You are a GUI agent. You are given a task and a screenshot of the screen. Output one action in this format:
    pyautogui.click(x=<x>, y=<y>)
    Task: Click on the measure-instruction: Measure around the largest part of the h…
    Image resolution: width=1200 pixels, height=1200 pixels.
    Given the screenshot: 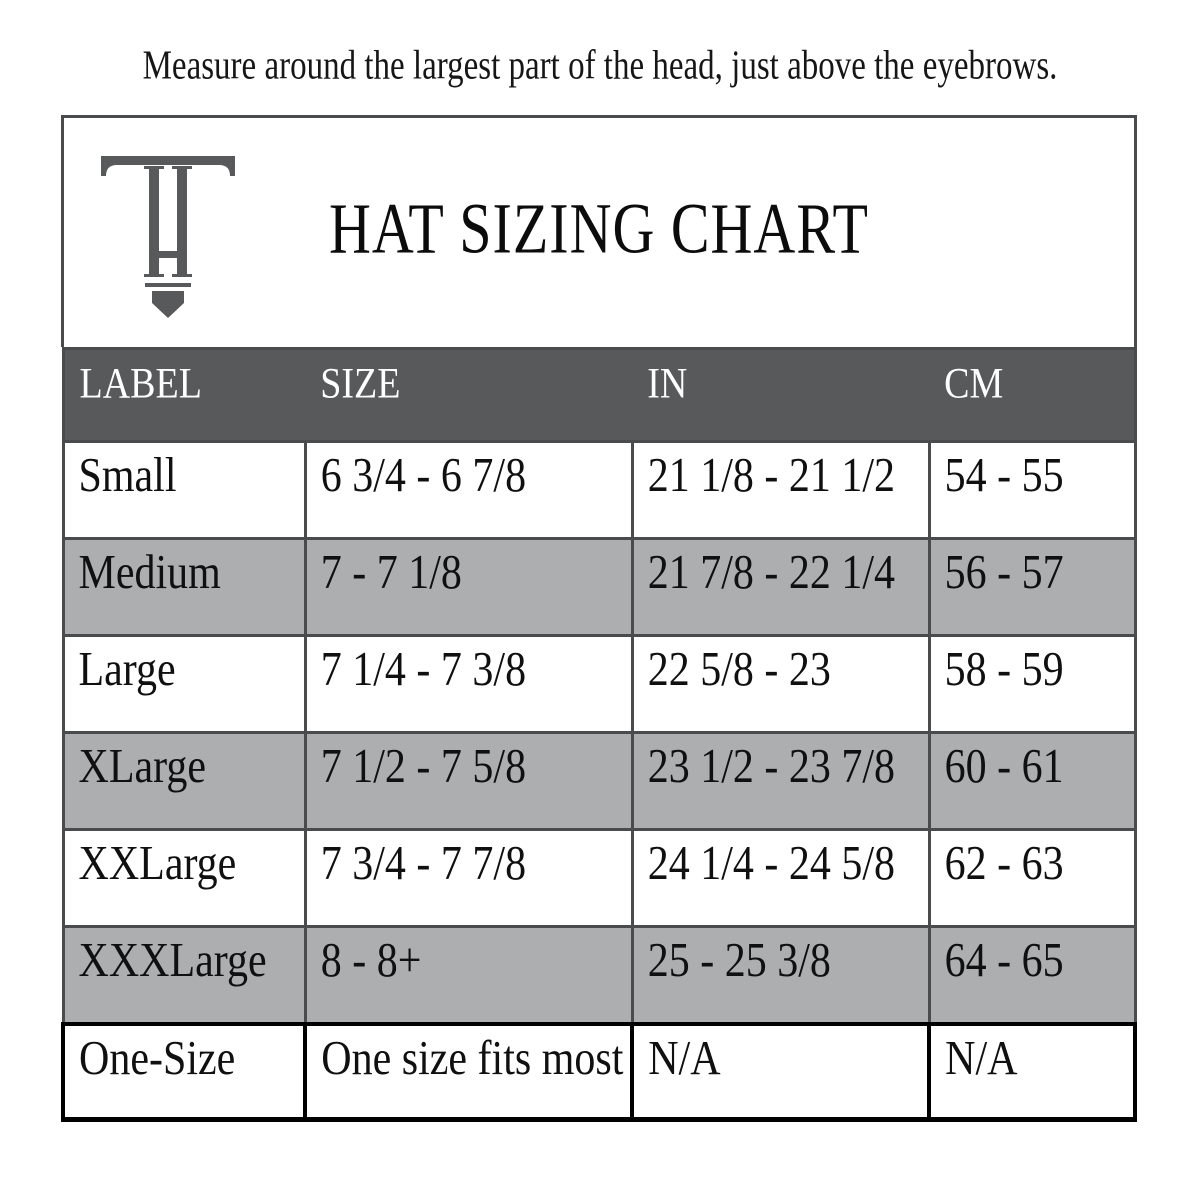 What is the action you would take?
    pyautogui.click(x=600, y=66)
    